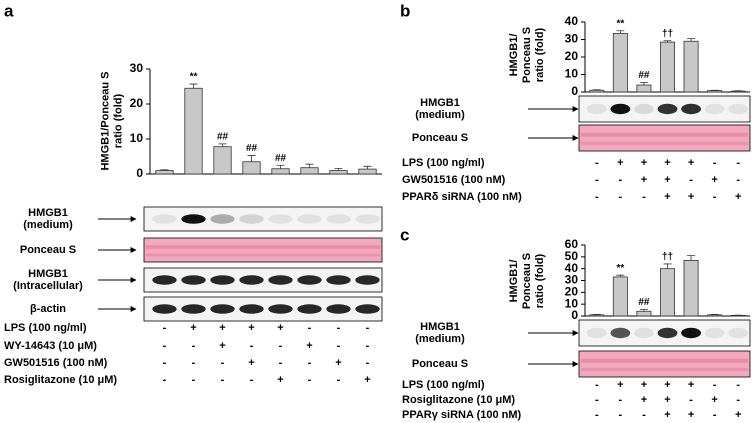  Describe the element at coordinates (48, 309) in the screenshot. I see `blot-label-line: β-actin` at that location.